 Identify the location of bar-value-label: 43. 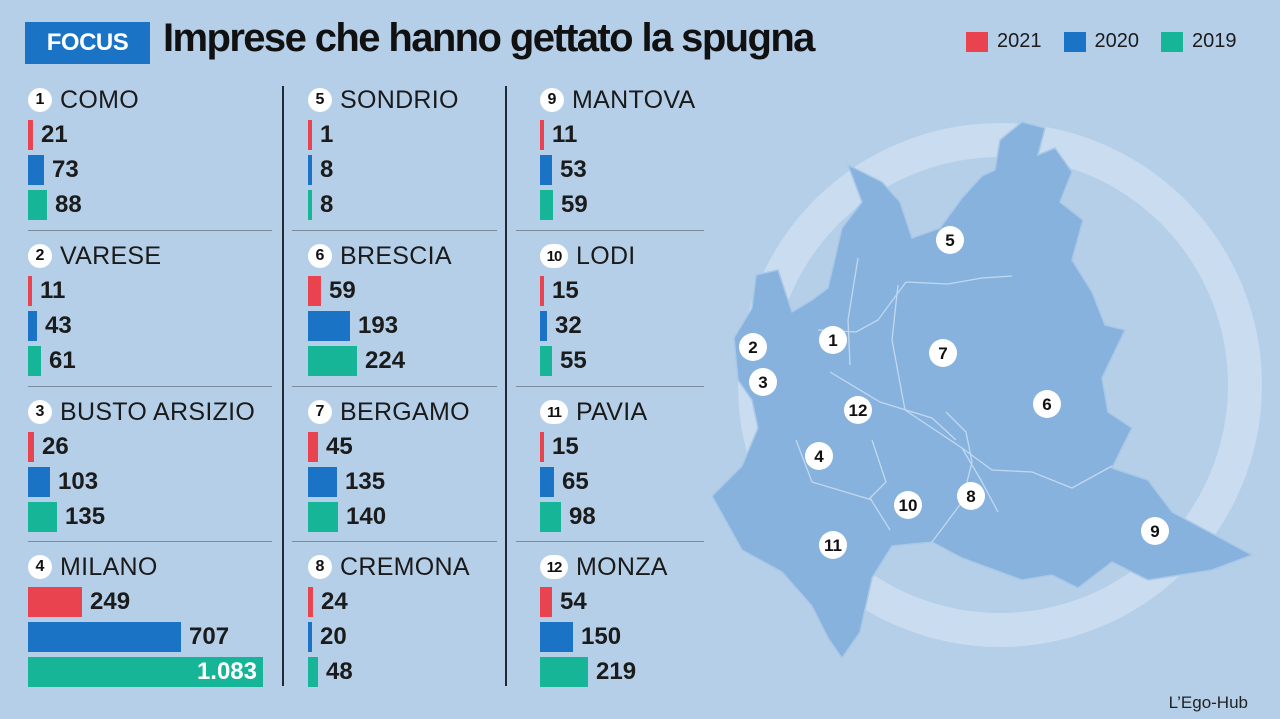
(58, 325).